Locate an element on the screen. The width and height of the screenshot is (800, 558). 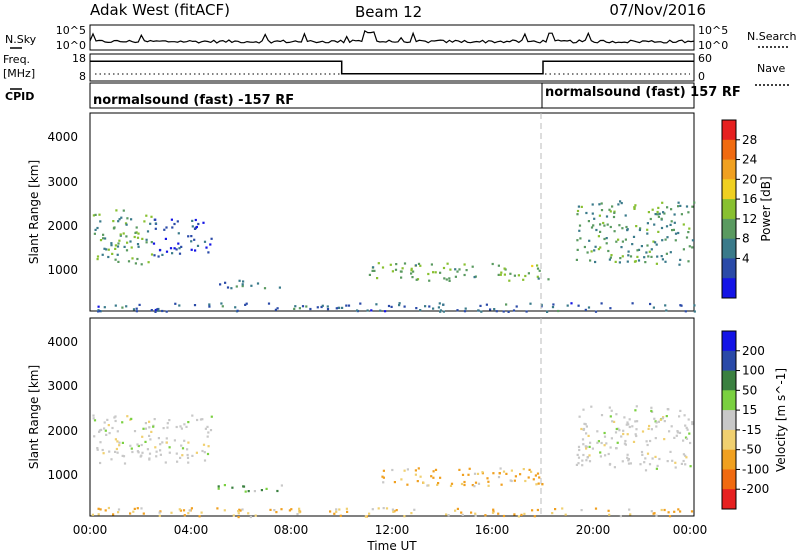
xtick-3: 12:00 is located at coordinates (392, 530).